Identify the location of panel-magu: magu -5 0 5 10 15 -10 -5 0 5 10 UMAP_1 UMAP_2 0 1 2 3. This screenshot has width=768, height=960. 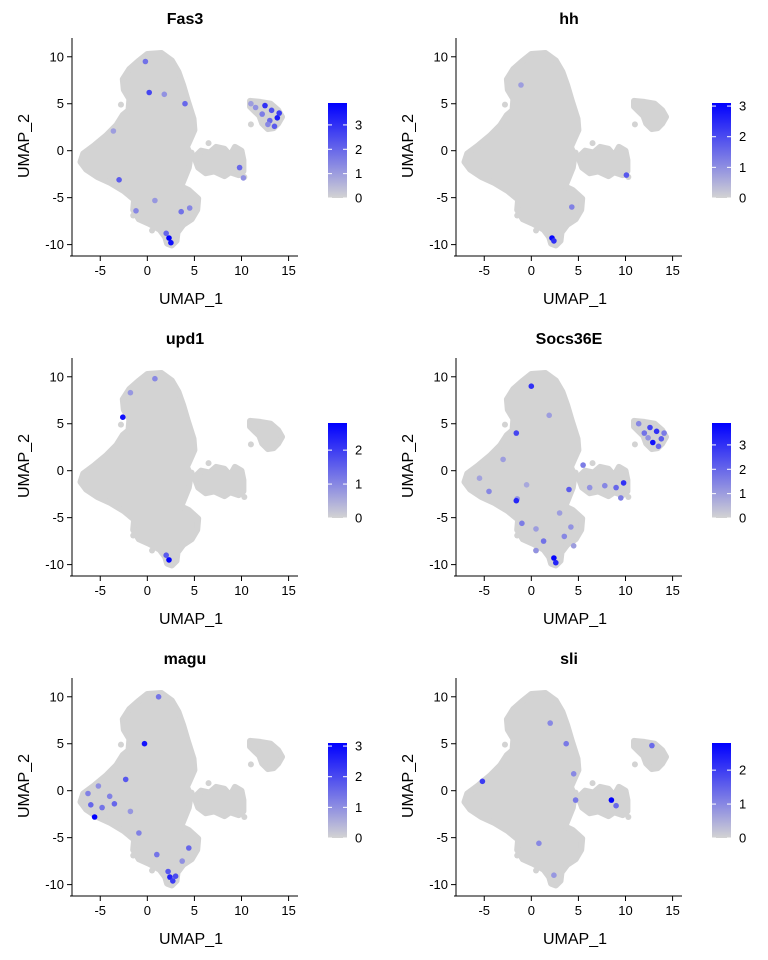
(189, 799).